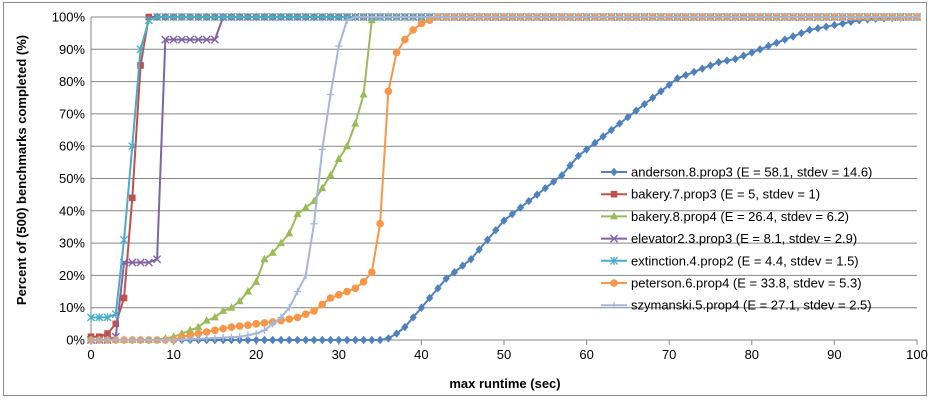 The width and height of the screenshot is (930, 402). Describe the element at coordinates (744, 238) in the screenshot. I see `legend-label: elevator2.3.prop3 (E = 8.1, stdev = 2.9)` at that location.